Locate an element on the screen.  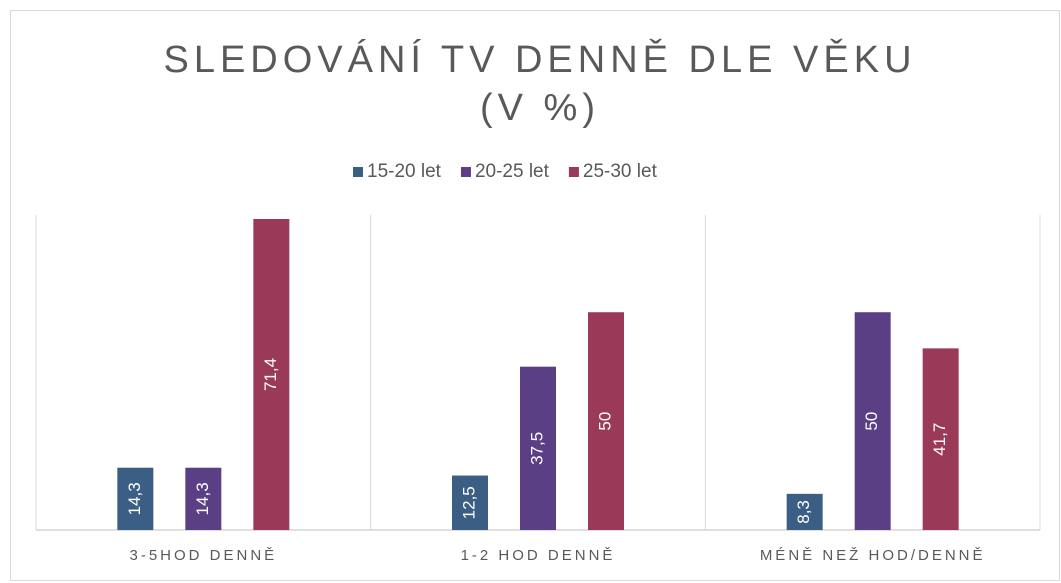
data-label: 37,5 is located at coordinates (536, 448).